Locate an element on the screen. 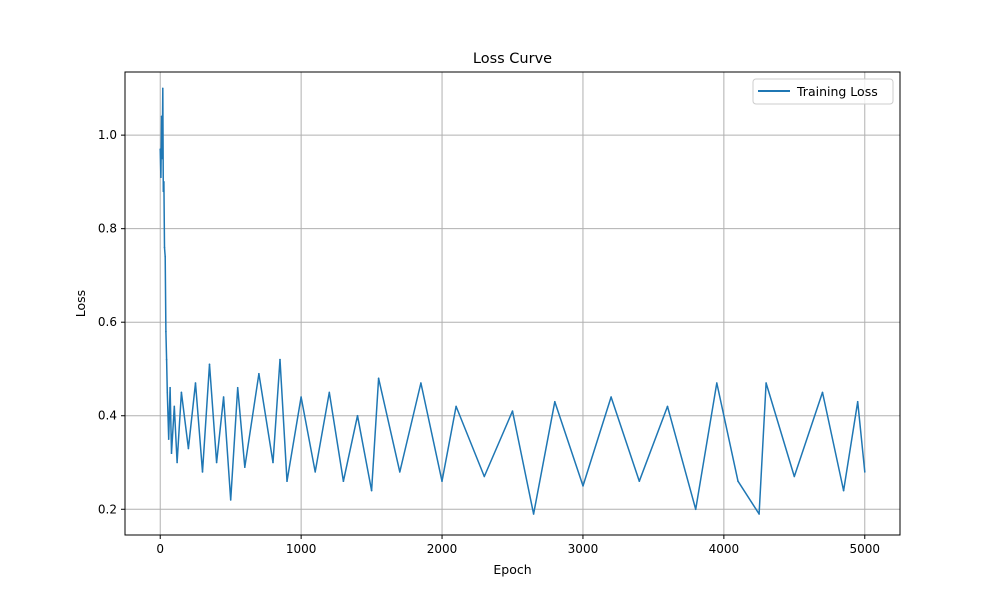  y-tick-label: 1.0 is located at coordinates (107, 135).